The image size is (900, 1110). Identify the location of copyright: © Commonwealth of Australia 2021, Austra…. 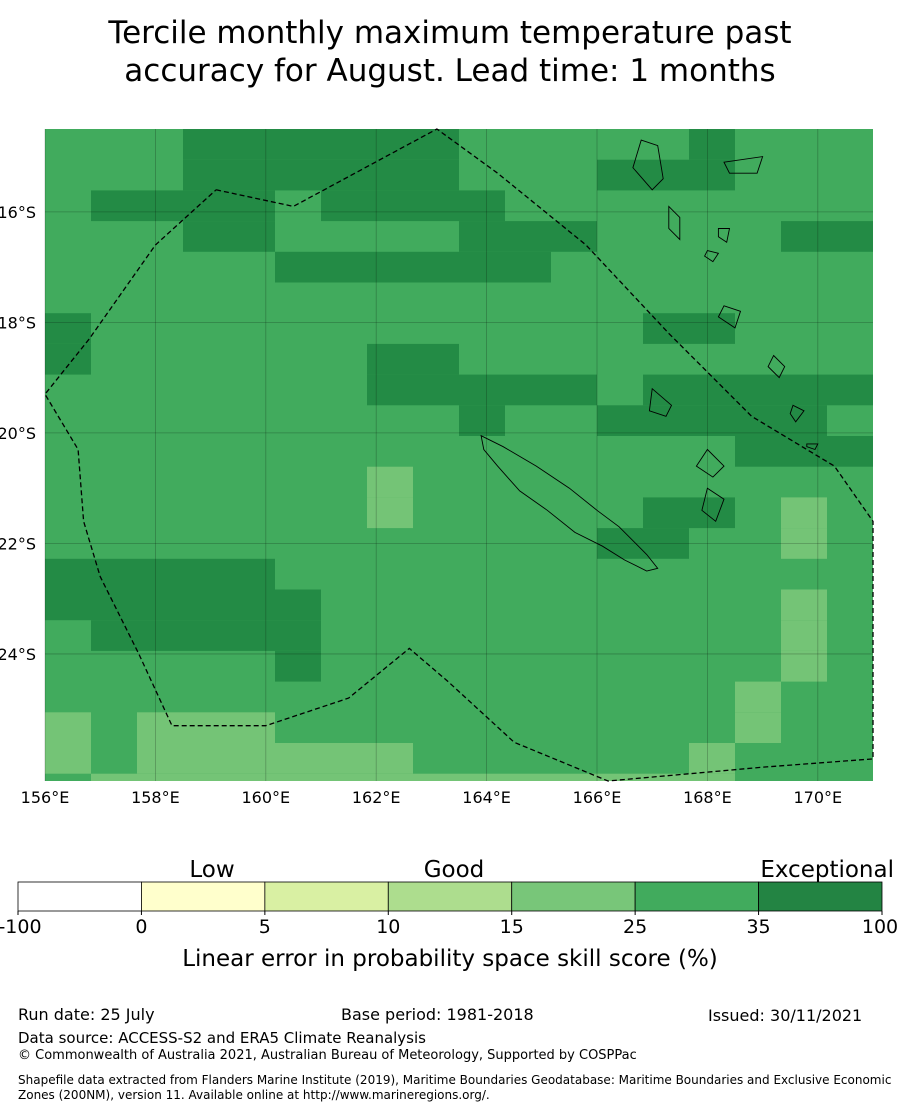
(327, 1055).